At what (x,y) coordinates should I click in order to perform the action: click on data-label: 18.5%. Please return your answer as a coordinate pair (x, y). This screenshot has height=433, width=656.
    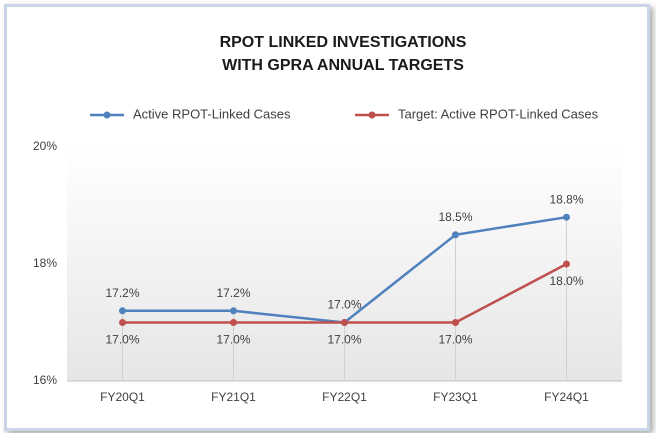
    Looking at the image, I should click on (455, 217).